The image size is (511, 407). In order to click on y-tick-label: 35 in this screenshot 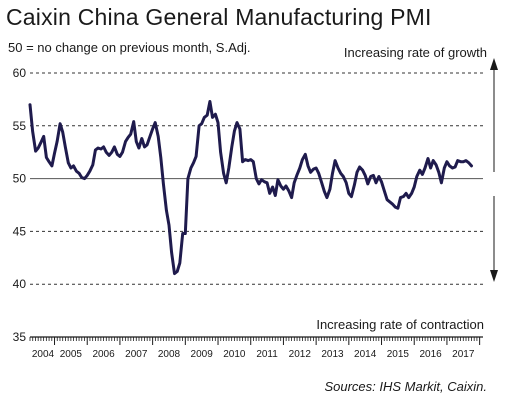, I will do `click(20, 337)`.